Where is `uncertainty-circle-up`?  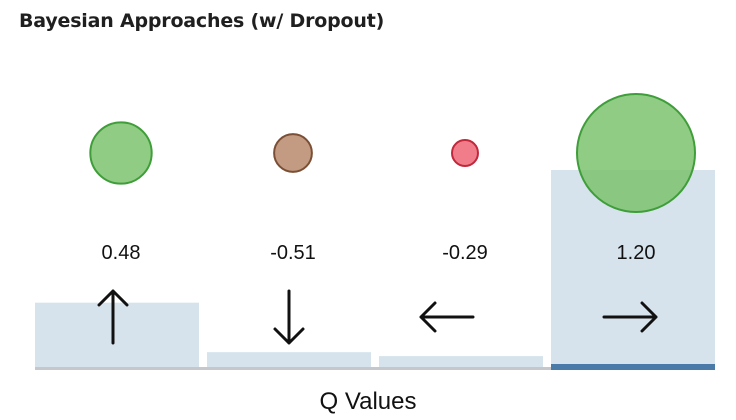 uncertainty-circle-up is located at coordinates (121, 153).